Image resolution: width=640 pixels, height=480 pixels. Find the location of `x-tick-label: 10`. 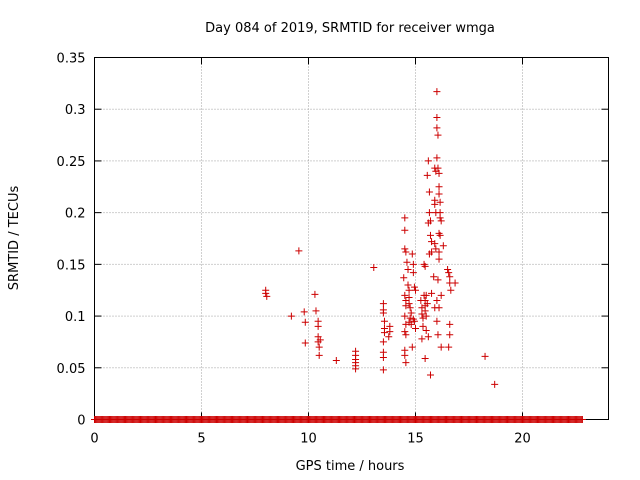

x-tick-label: 10 is located at coordinates (308, 439).